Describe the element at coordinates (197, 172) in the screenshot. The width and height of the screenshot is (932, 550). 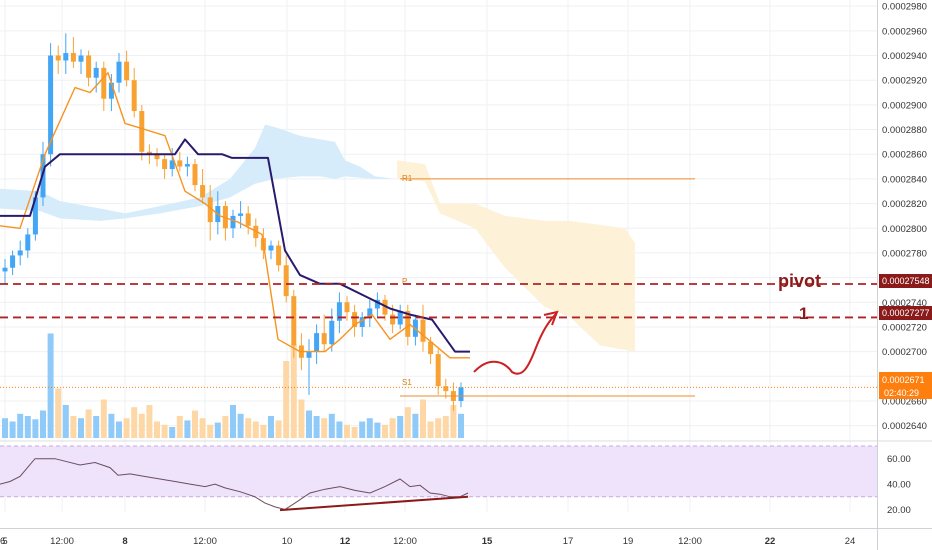
I see `cloud-area` at that location.